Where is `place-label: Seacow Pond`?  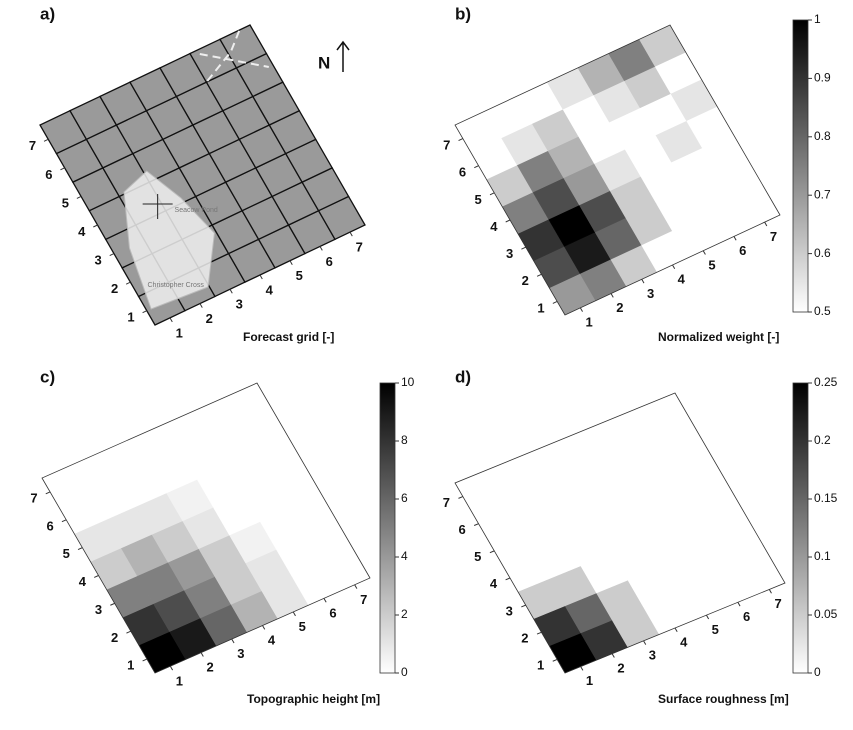 place-label: Seacow Pond is located at coordinates (196, 210).